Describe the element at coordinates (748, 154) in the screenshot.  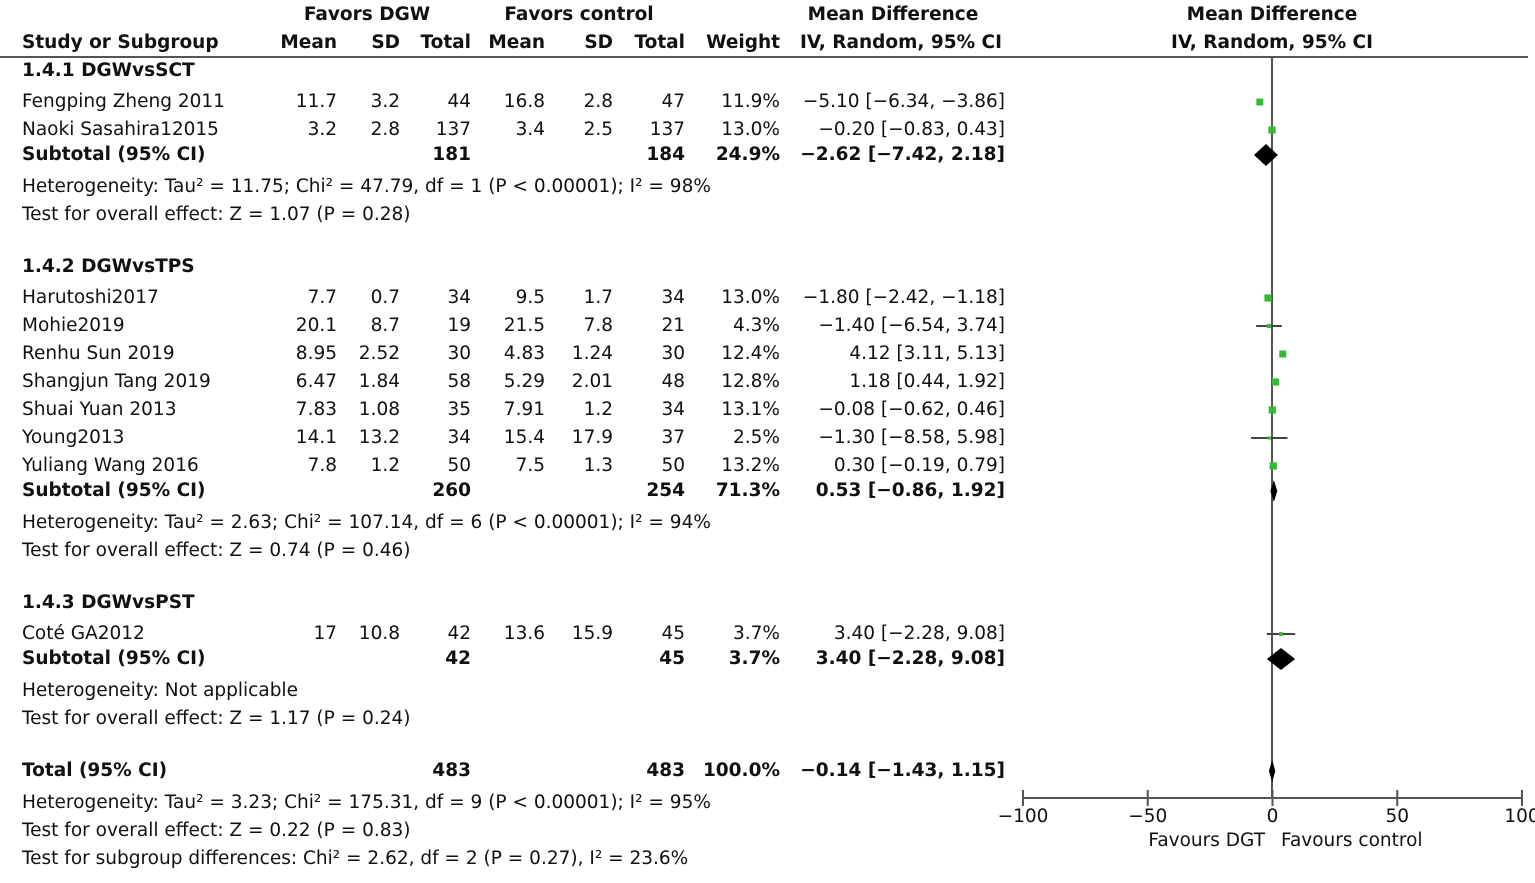
I see `weight-cell: 24.9%` at that location.